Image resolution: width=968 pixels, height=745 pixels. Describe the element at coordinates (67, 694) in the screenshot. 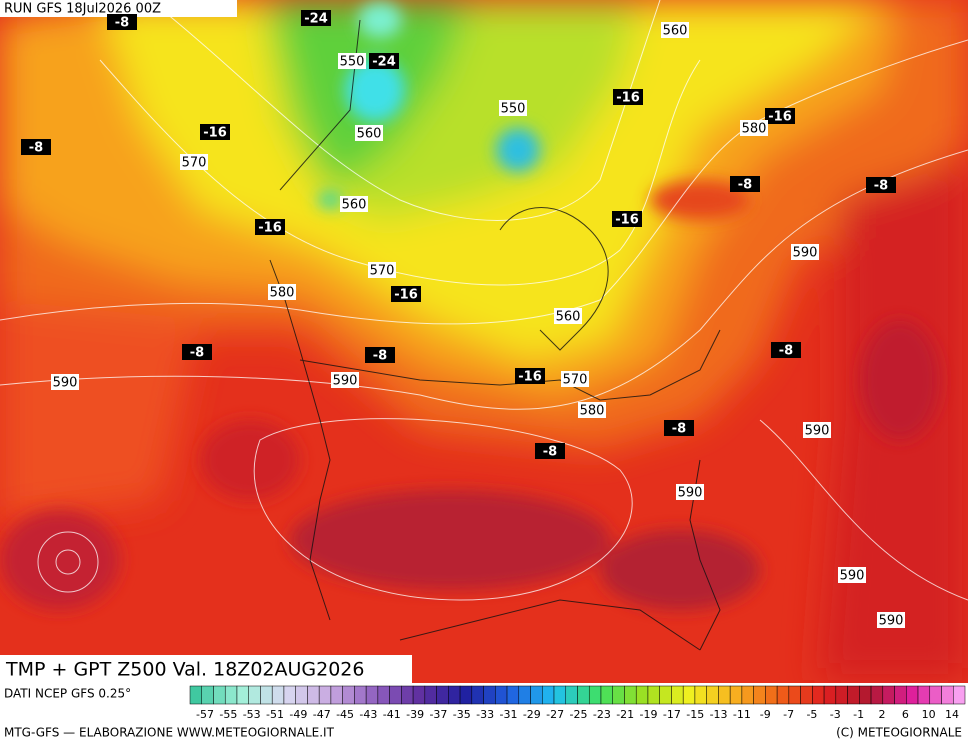

I see `data-source: DATI NCEP GFS 0.25°` at that location.